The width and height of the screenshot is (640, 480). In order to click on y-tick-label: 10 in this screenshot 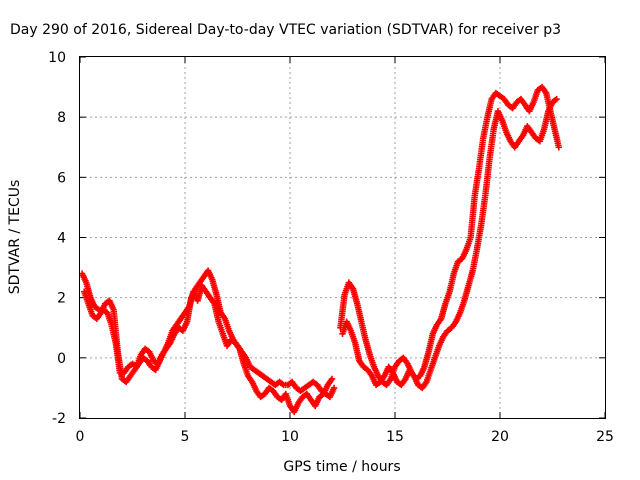, I will do `click(57, 58)`.